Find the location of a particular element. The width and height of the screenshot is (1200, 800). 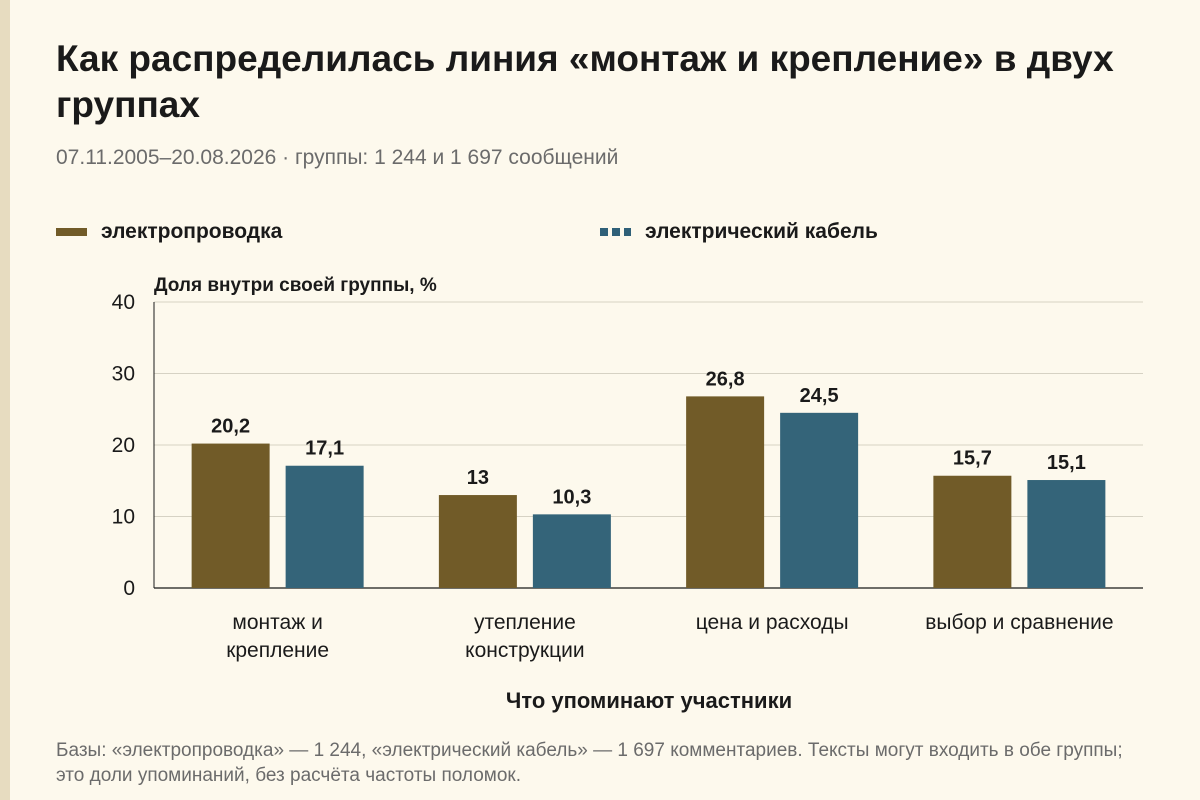

x-tick-label: монтаж и is located at coordinates (277, 622).